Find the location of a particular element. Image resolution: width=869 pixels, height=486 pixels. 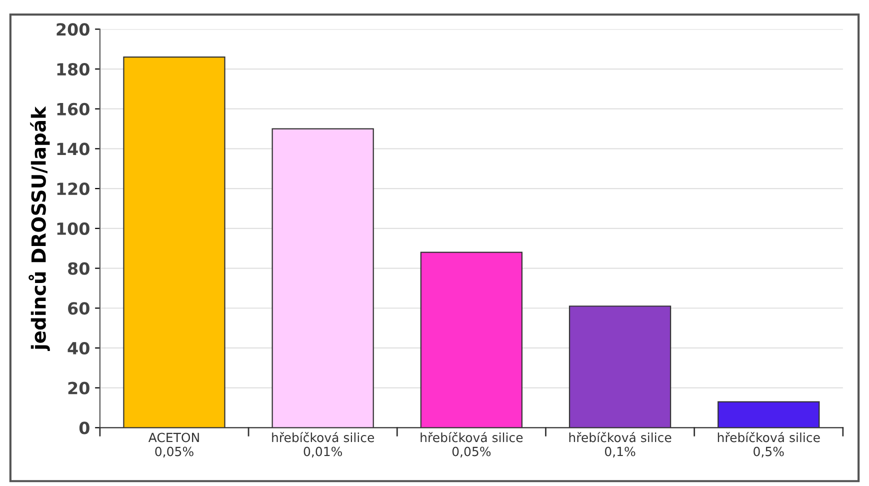

y-tick-label: 200 is located at coordinates (73, 29).